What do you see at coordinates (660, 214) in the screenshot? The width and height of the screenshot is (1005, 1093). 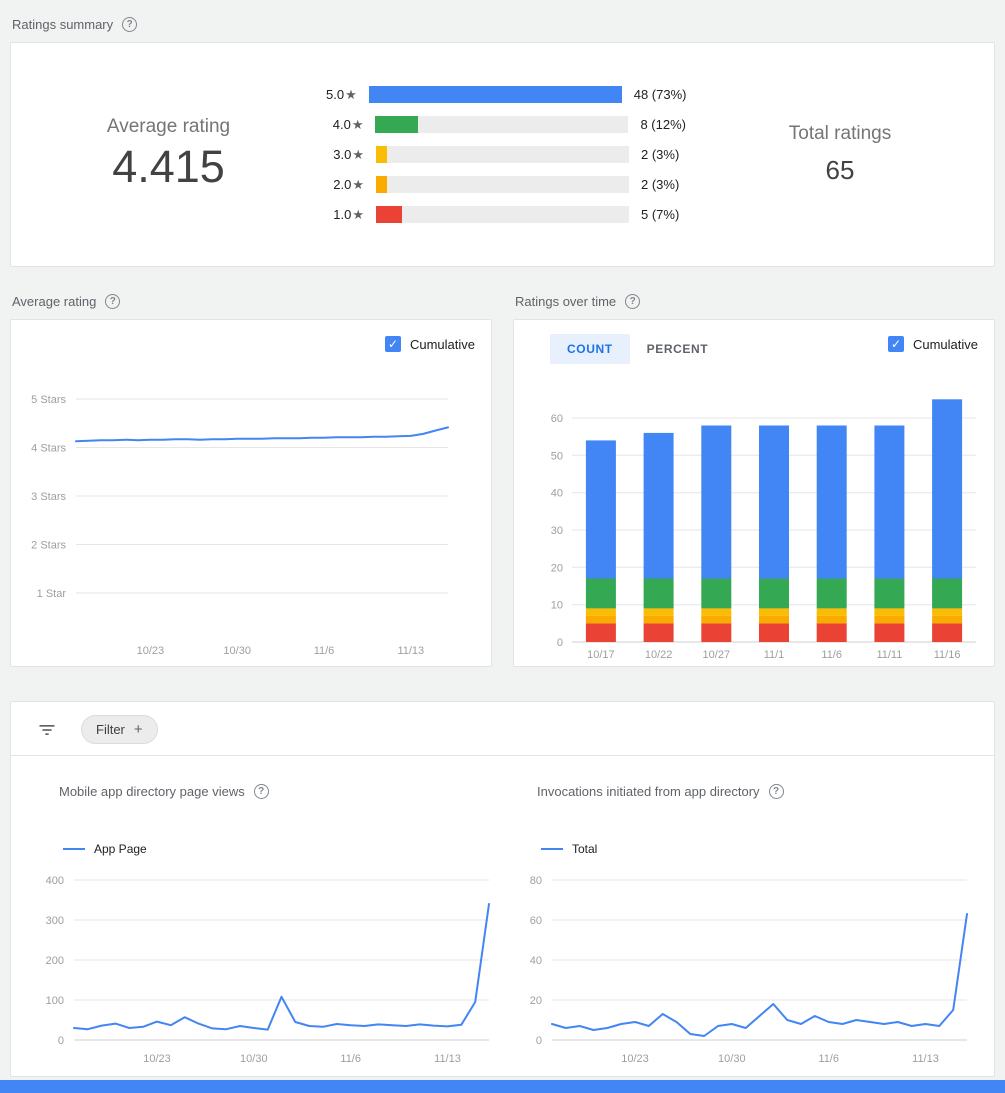 I see `rating-count: 5 (7%)` at bounding box center [660, 214].